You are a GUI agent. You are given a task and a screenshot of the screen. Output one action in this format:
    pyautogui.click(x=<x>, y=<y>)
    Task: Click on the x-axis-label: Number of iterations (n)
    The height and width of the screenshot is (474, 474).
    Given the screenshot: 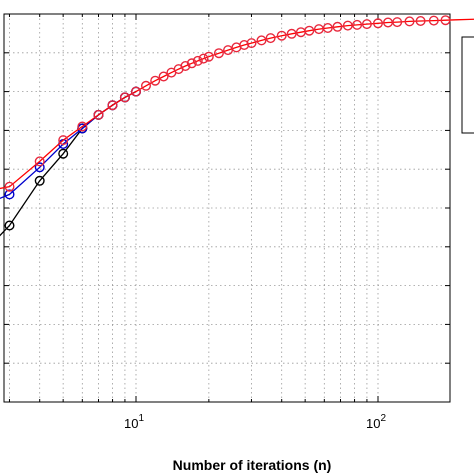 What is the action you would take?
    pyautogui.click(x=252, y=465)
    